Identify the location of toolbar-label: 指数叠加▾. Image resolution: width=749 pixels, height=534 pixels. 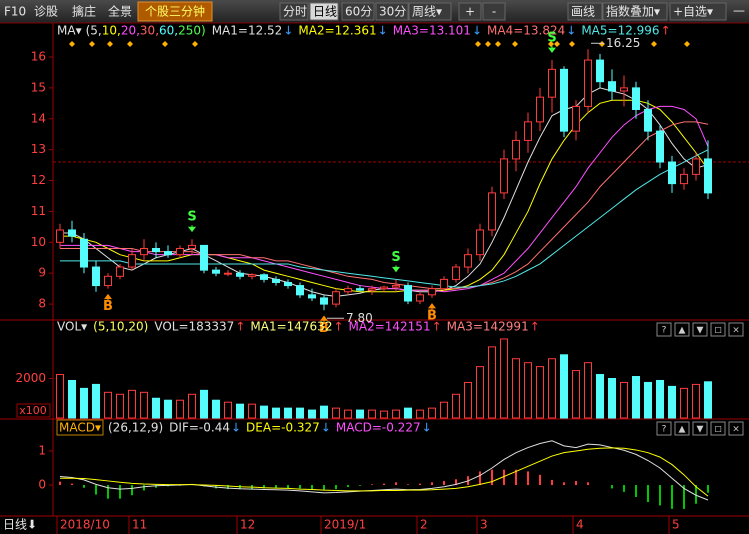
(633, 11).